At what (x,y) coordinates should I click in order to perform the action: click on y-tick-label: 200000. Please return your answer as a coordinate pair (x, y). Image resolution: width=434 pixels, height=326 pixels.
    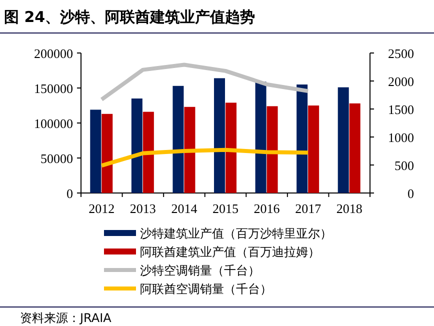
    Looking at the image, I should click on (53, 53).